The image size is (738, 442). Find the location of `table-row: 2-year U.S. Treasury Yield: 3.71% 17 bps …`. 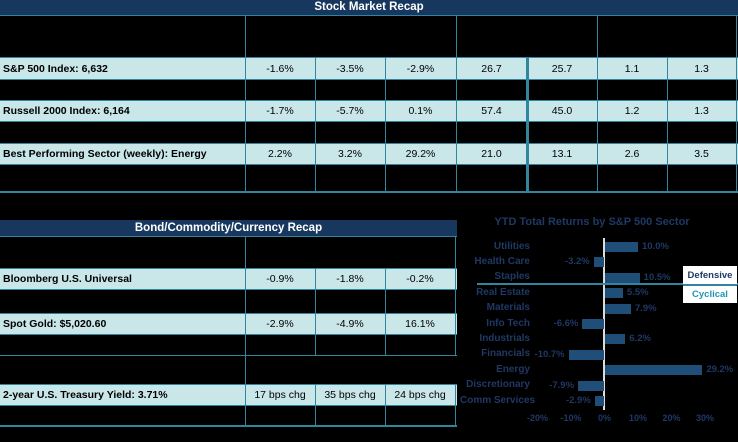

table-row: 2-year U.S. Treasury Yield: 3.71% 17 bps … is located at coordinates (228, 395).